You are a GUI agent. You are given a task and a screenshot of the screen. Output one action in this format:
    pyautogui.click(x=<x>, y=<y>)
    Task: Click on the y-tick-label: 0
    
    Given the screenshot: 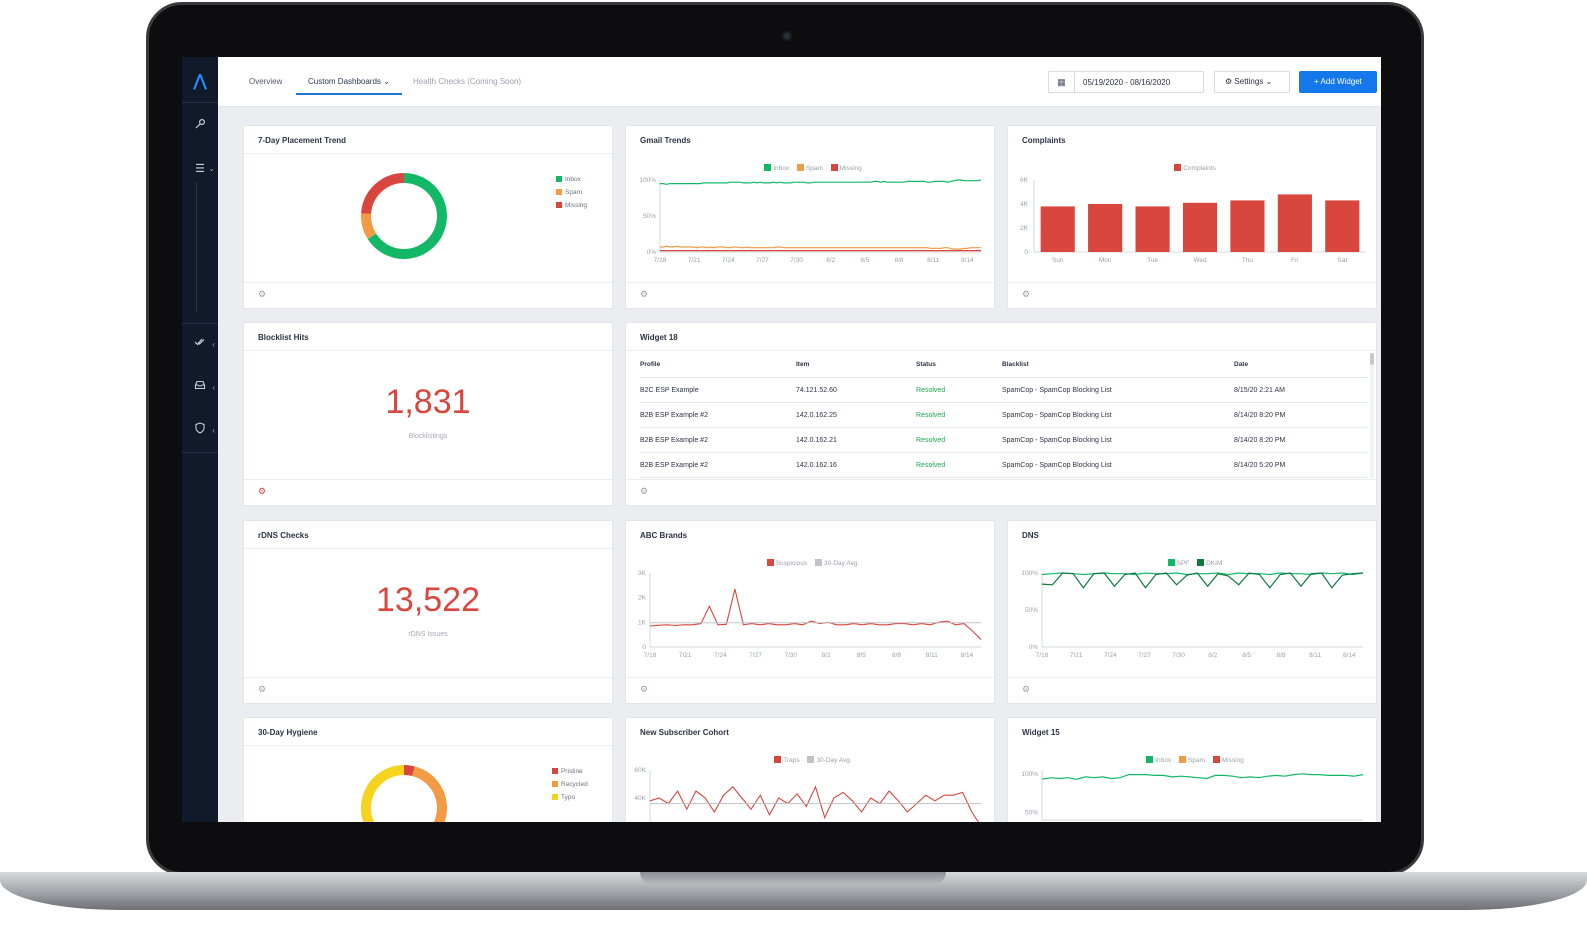 What is the action you would take?
    pyautogui.click(x=1026, y=252)
    